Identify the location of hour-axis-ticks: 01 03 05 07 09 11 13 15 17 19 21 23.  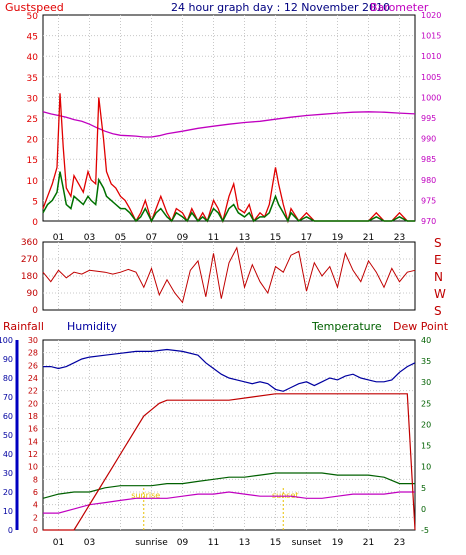
(229, 238).